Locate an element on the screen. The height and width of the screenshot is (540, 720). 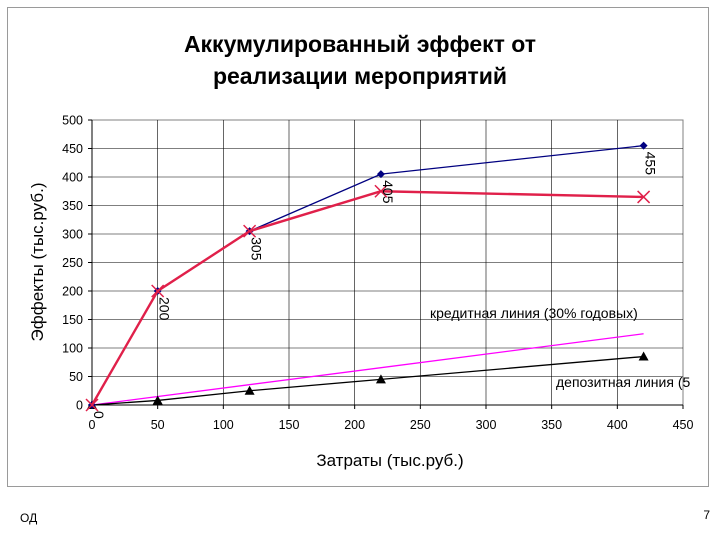
data-label: 405 is located at coordinates (388, 192).